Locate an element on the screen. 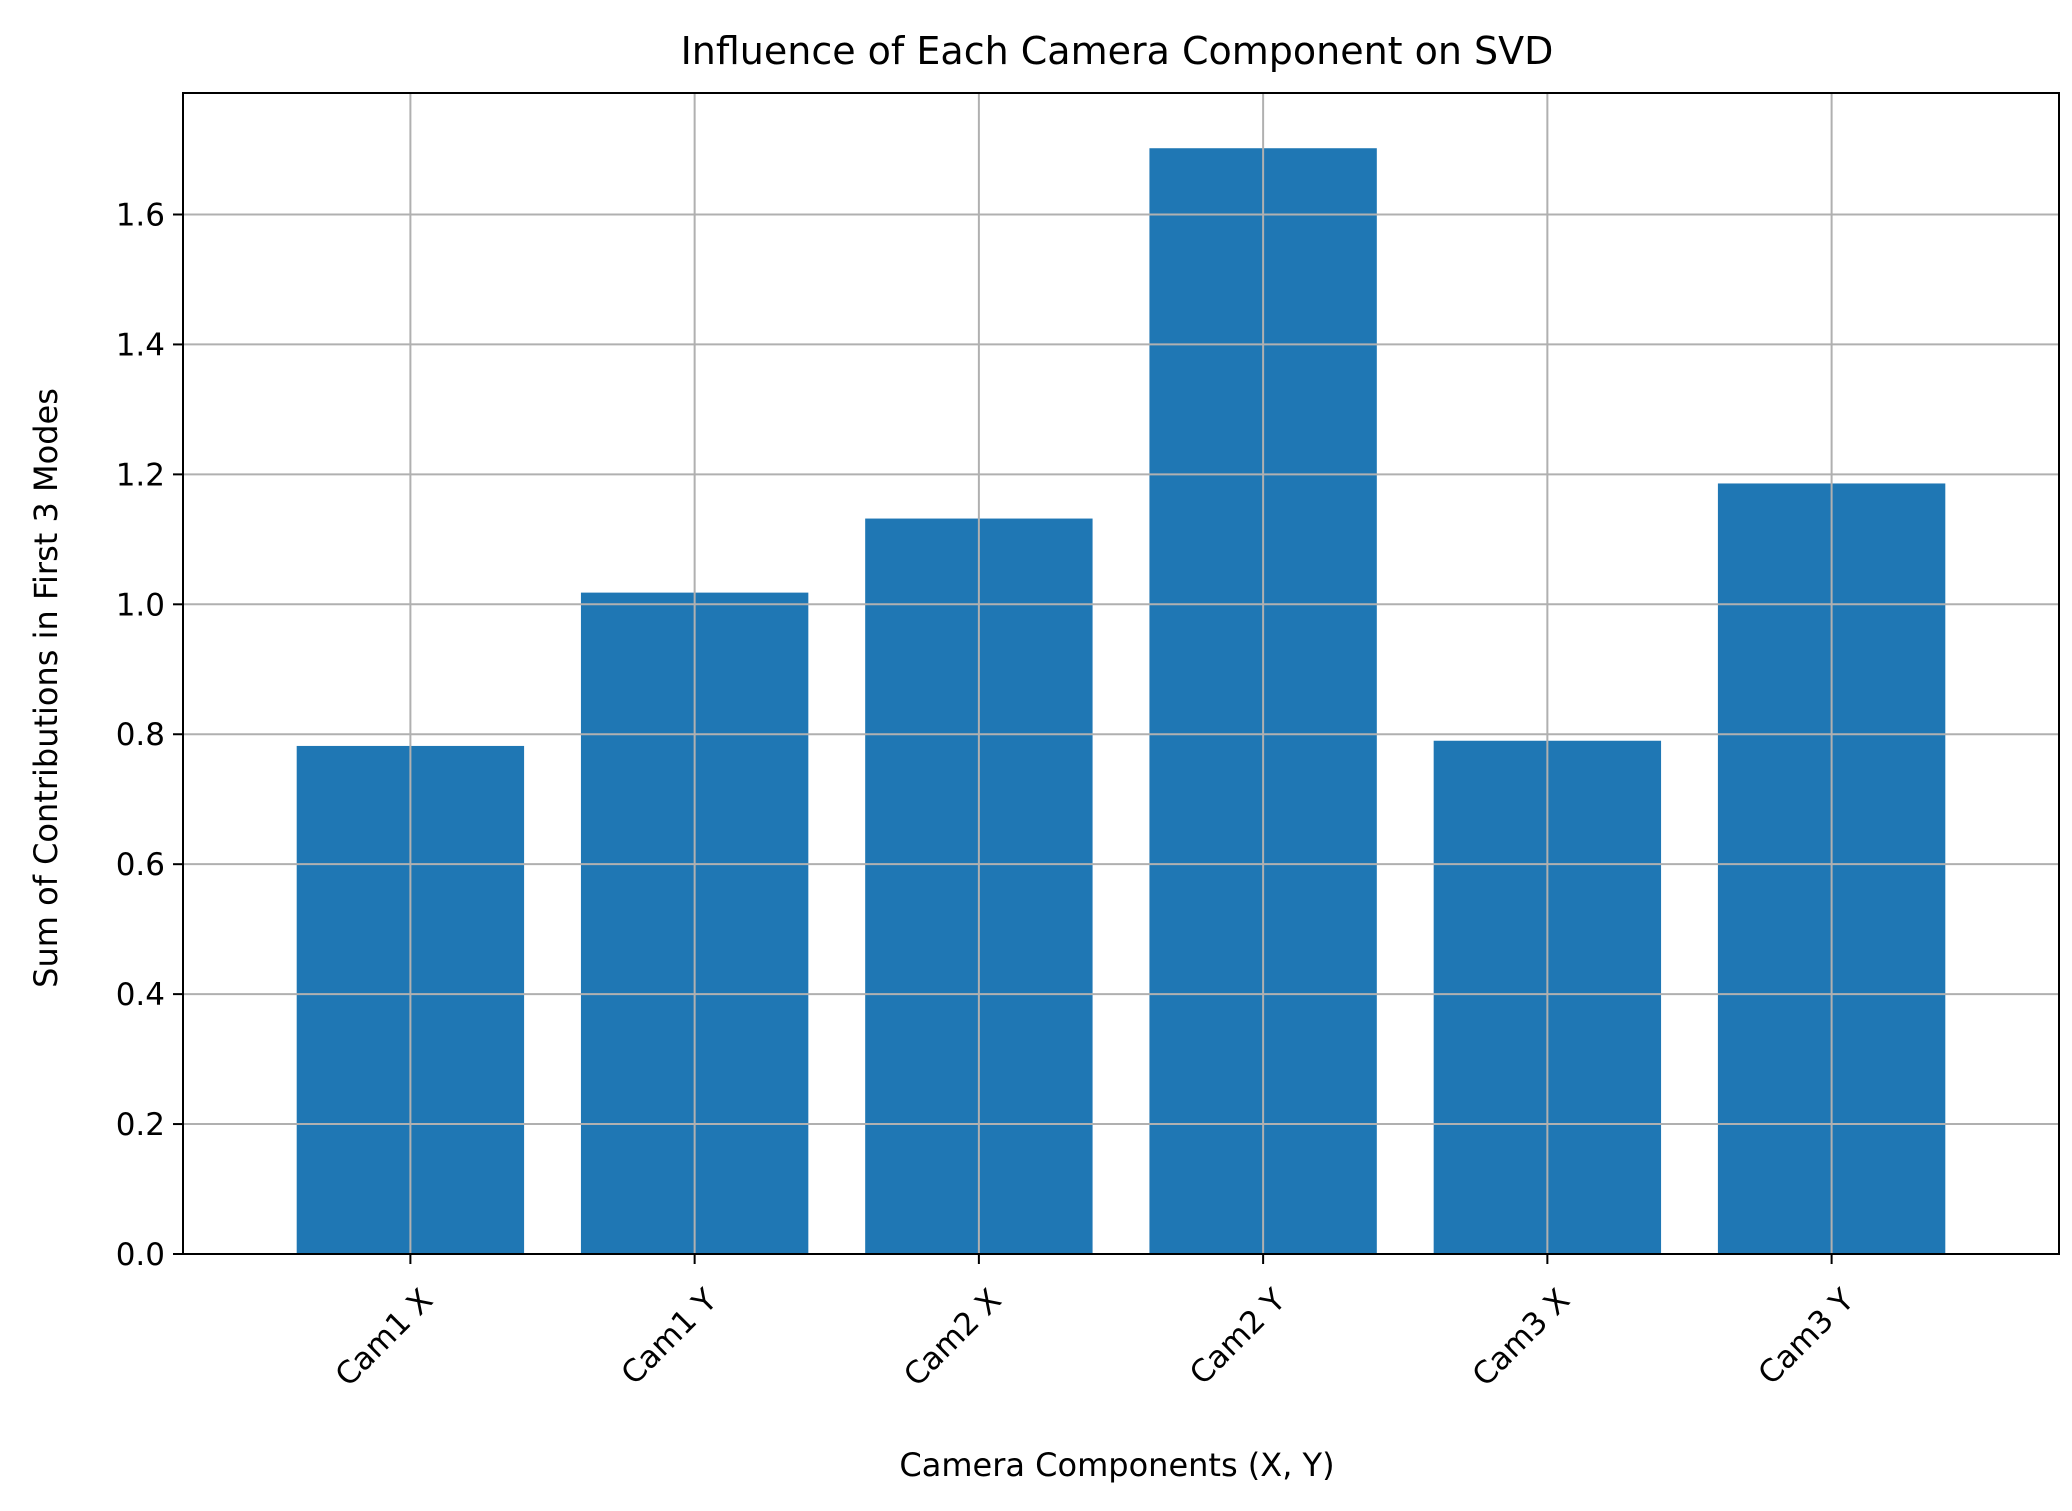  y-tick-label: 0.2 is located at coordinates (140, 1125).